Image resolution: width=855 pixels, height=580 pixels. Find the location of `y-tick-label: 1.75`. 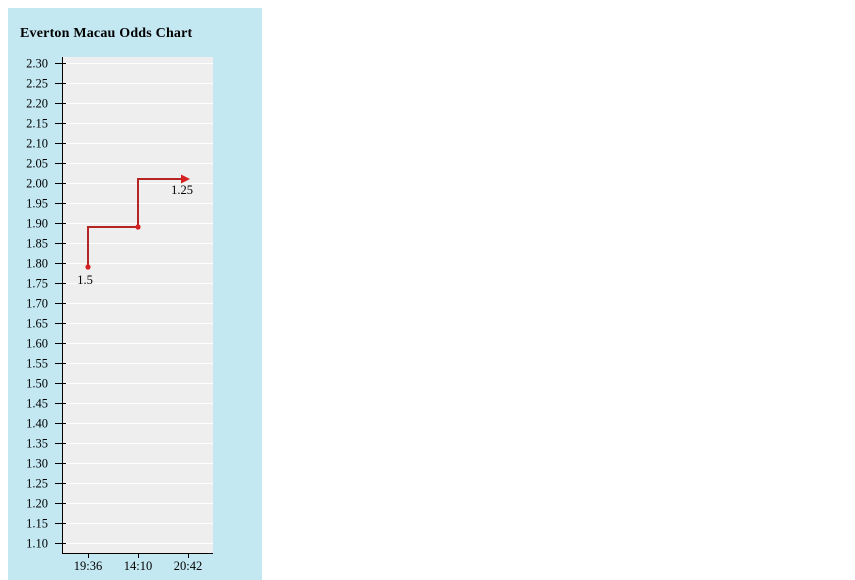

y-tick-label: 1.75 is located at coordinates (37, 284).